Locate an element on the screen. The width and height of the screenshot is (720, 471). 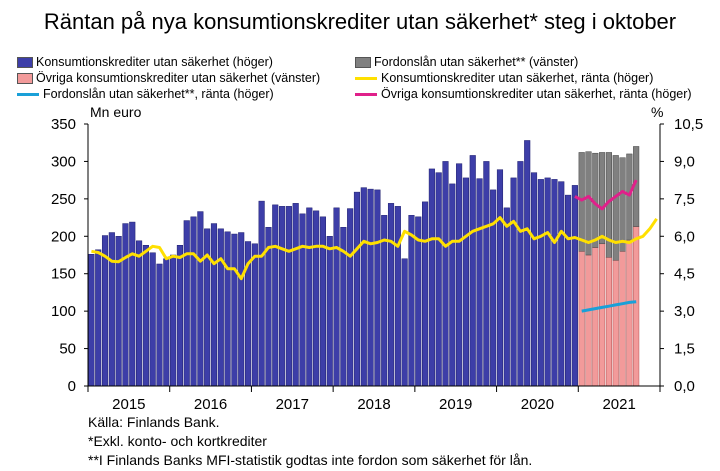
x-tick-label: 2018 is located at coordinates (373, 404).